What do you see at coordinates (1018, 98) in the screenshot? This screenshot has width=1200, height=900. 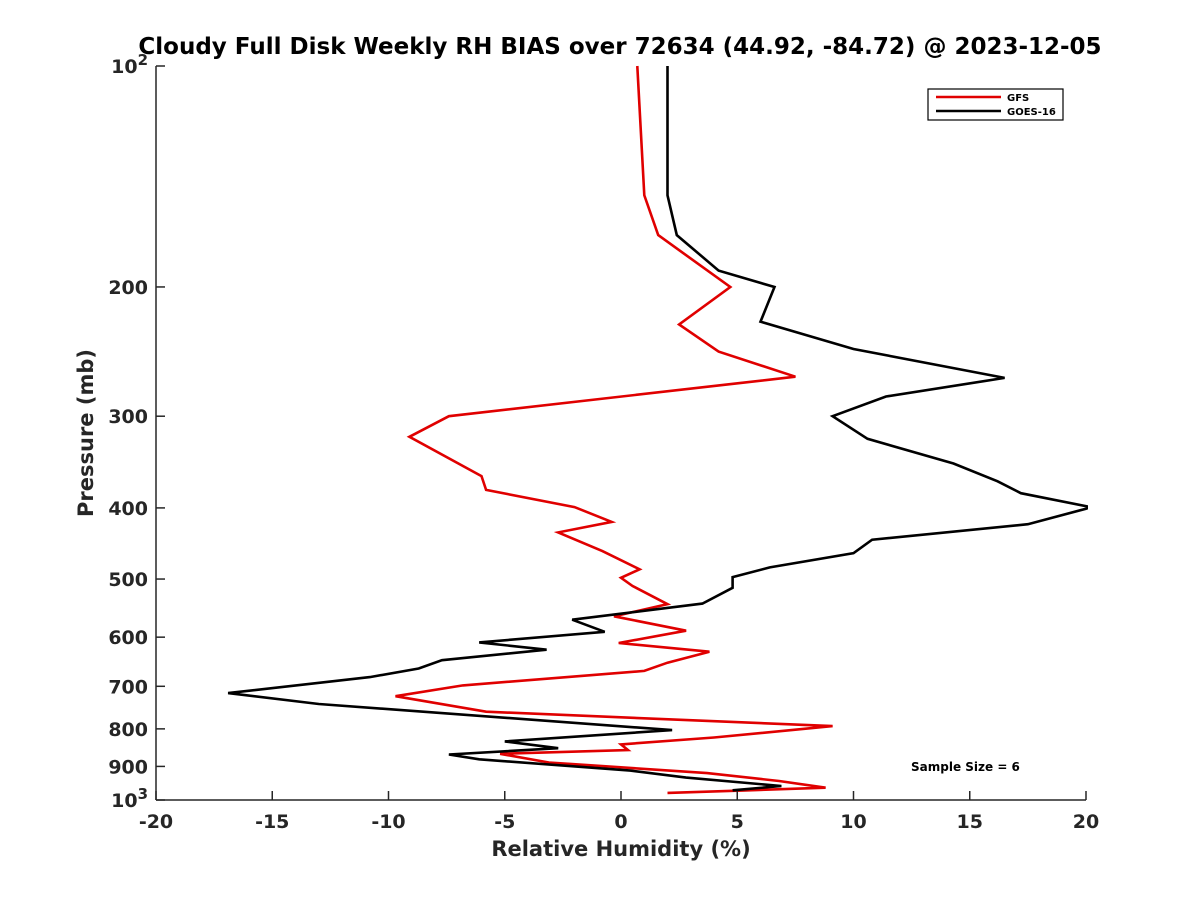 I see `legend-gfs-label: GFS` at bounding box center [1018, 98].